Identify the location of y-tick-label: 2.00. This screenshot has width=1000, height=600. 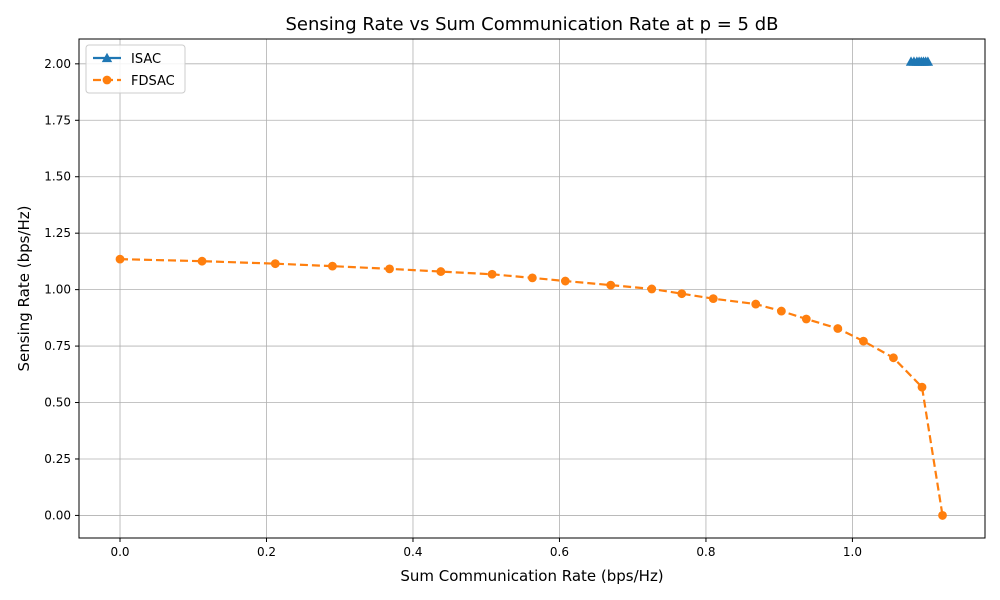
(57, 64).